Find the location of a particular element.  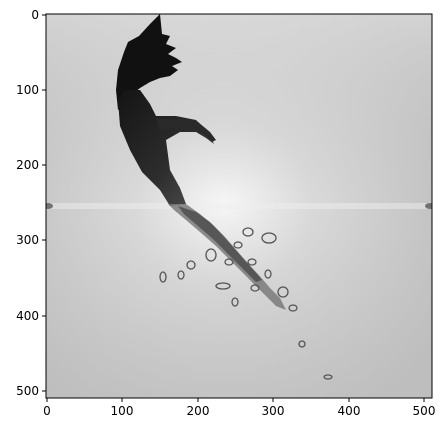

x-tick: 100 is located at coordinates (122, 408).